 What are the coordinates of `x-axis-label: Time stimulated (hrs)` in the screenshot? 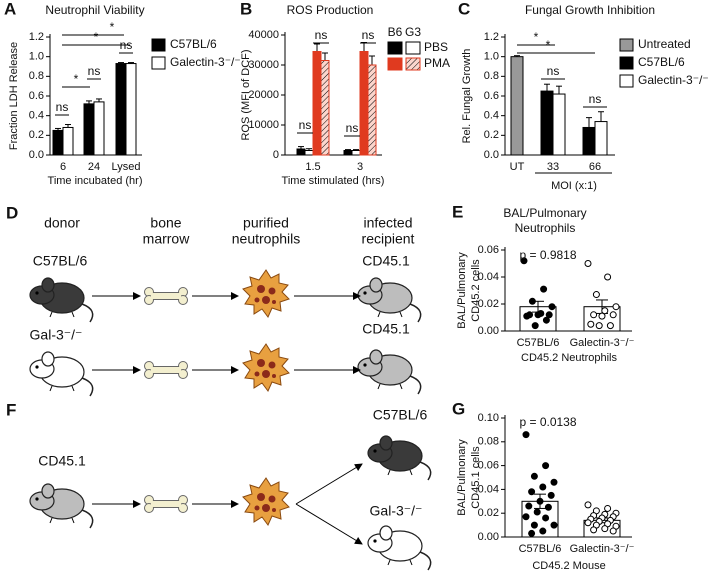 It's located at (333, 181).